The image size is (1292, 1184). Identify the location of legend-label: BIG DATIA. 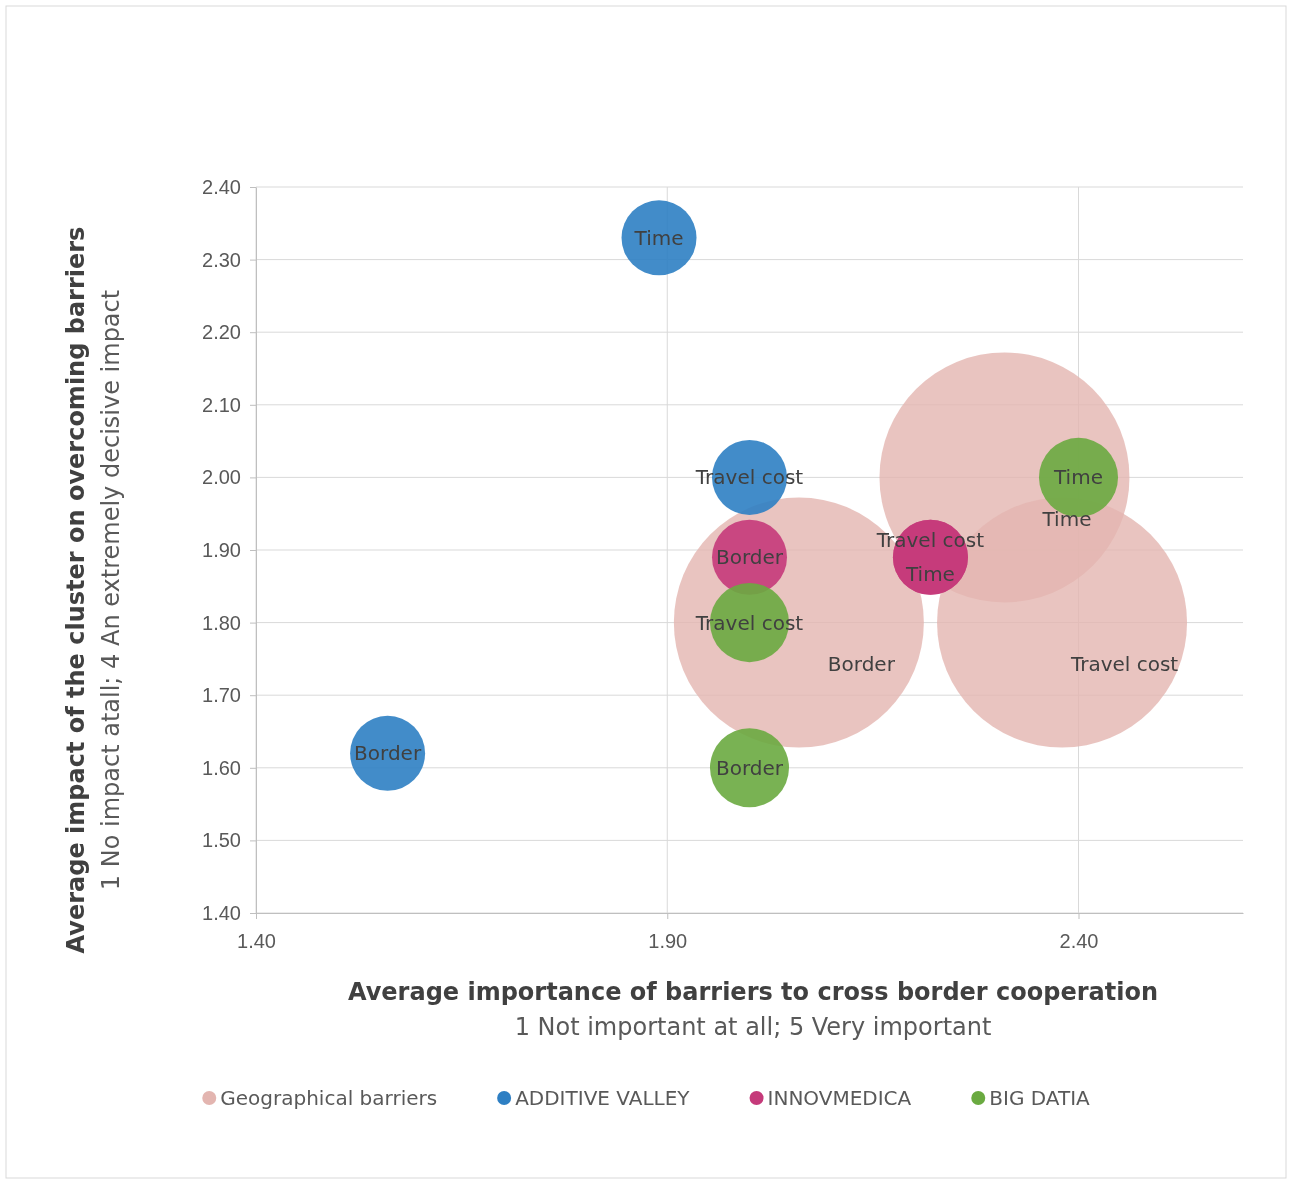
(1040, 1098).